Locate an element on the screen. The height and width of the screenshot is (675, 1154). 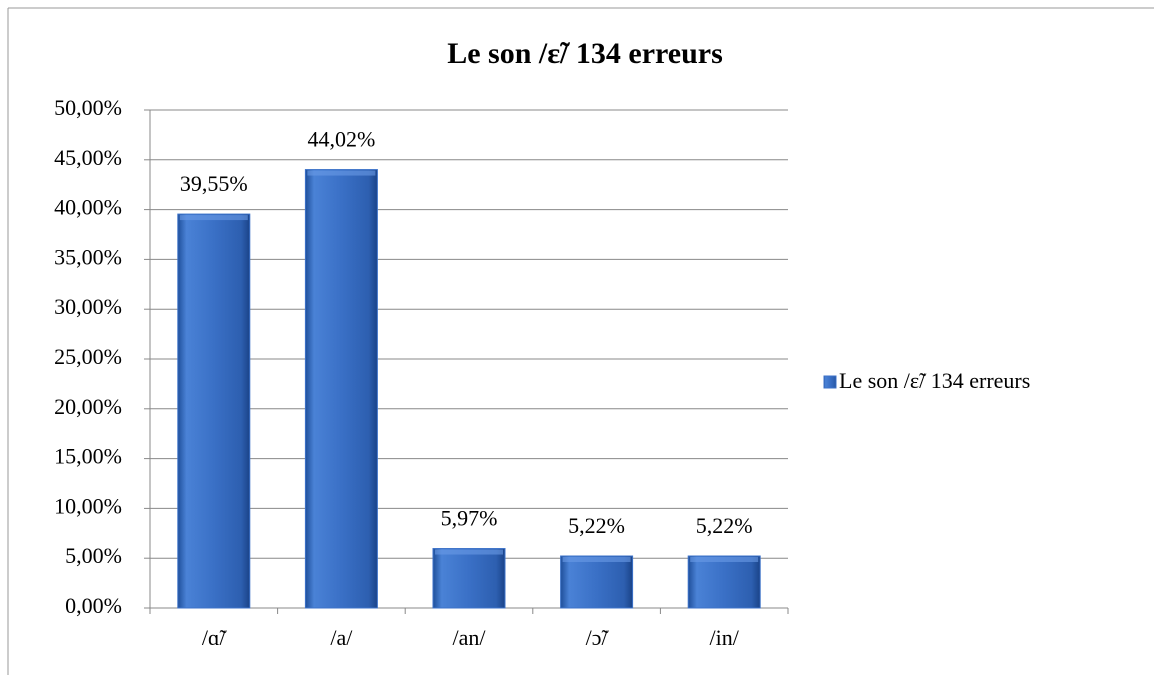
y-tick-label: 40,00% is located at coordinates (88, 207).